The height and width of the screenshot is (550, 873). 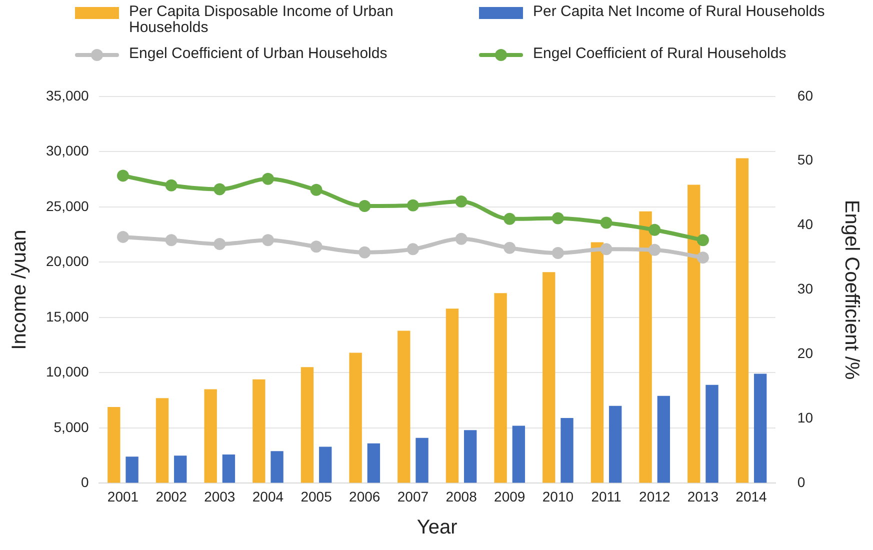 What do you see at coordinates (68, 95) in the screenshot?
I see `y-tick-label: 35,000` at bounding box center [68, 95].